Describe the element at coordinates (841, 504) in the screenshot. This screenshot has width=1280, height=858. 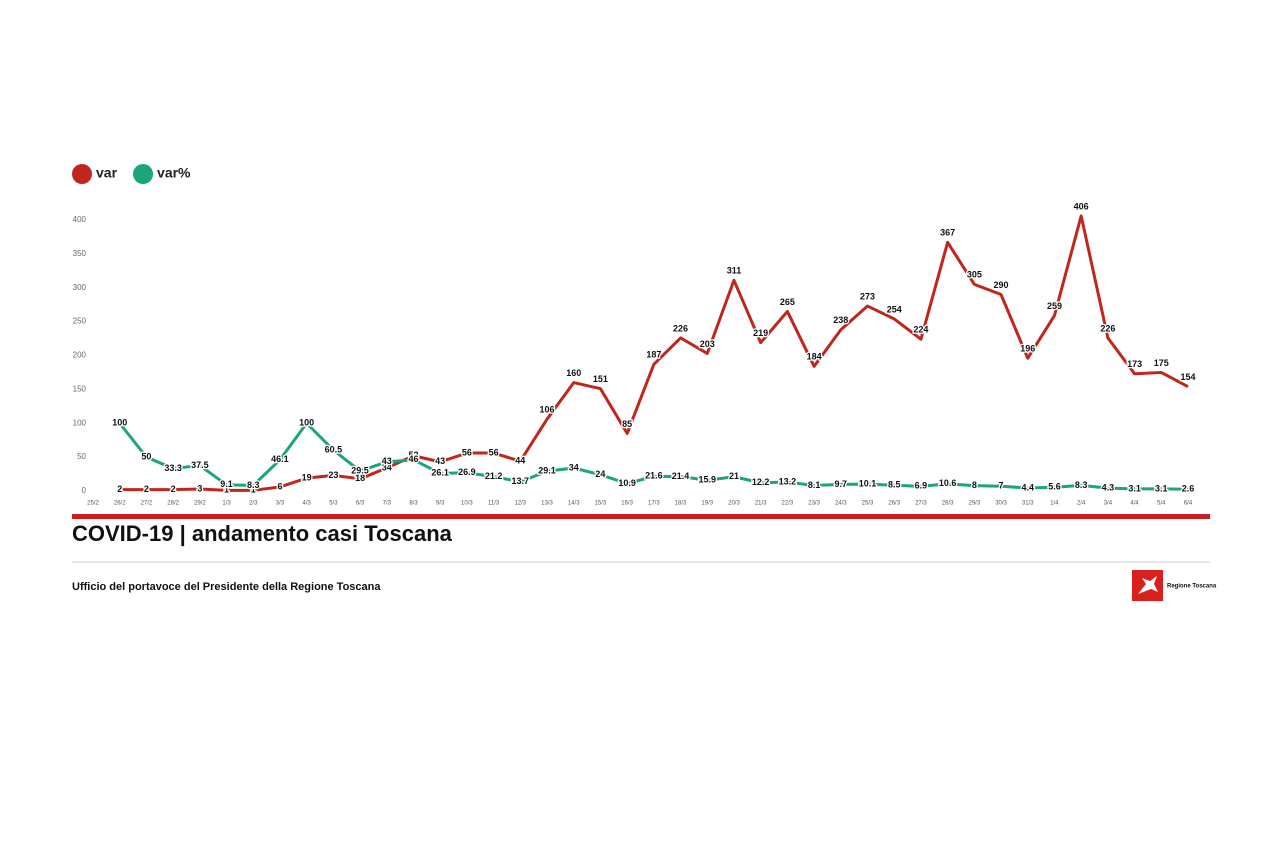
I see `x-tick-label: 24/3` at that location.